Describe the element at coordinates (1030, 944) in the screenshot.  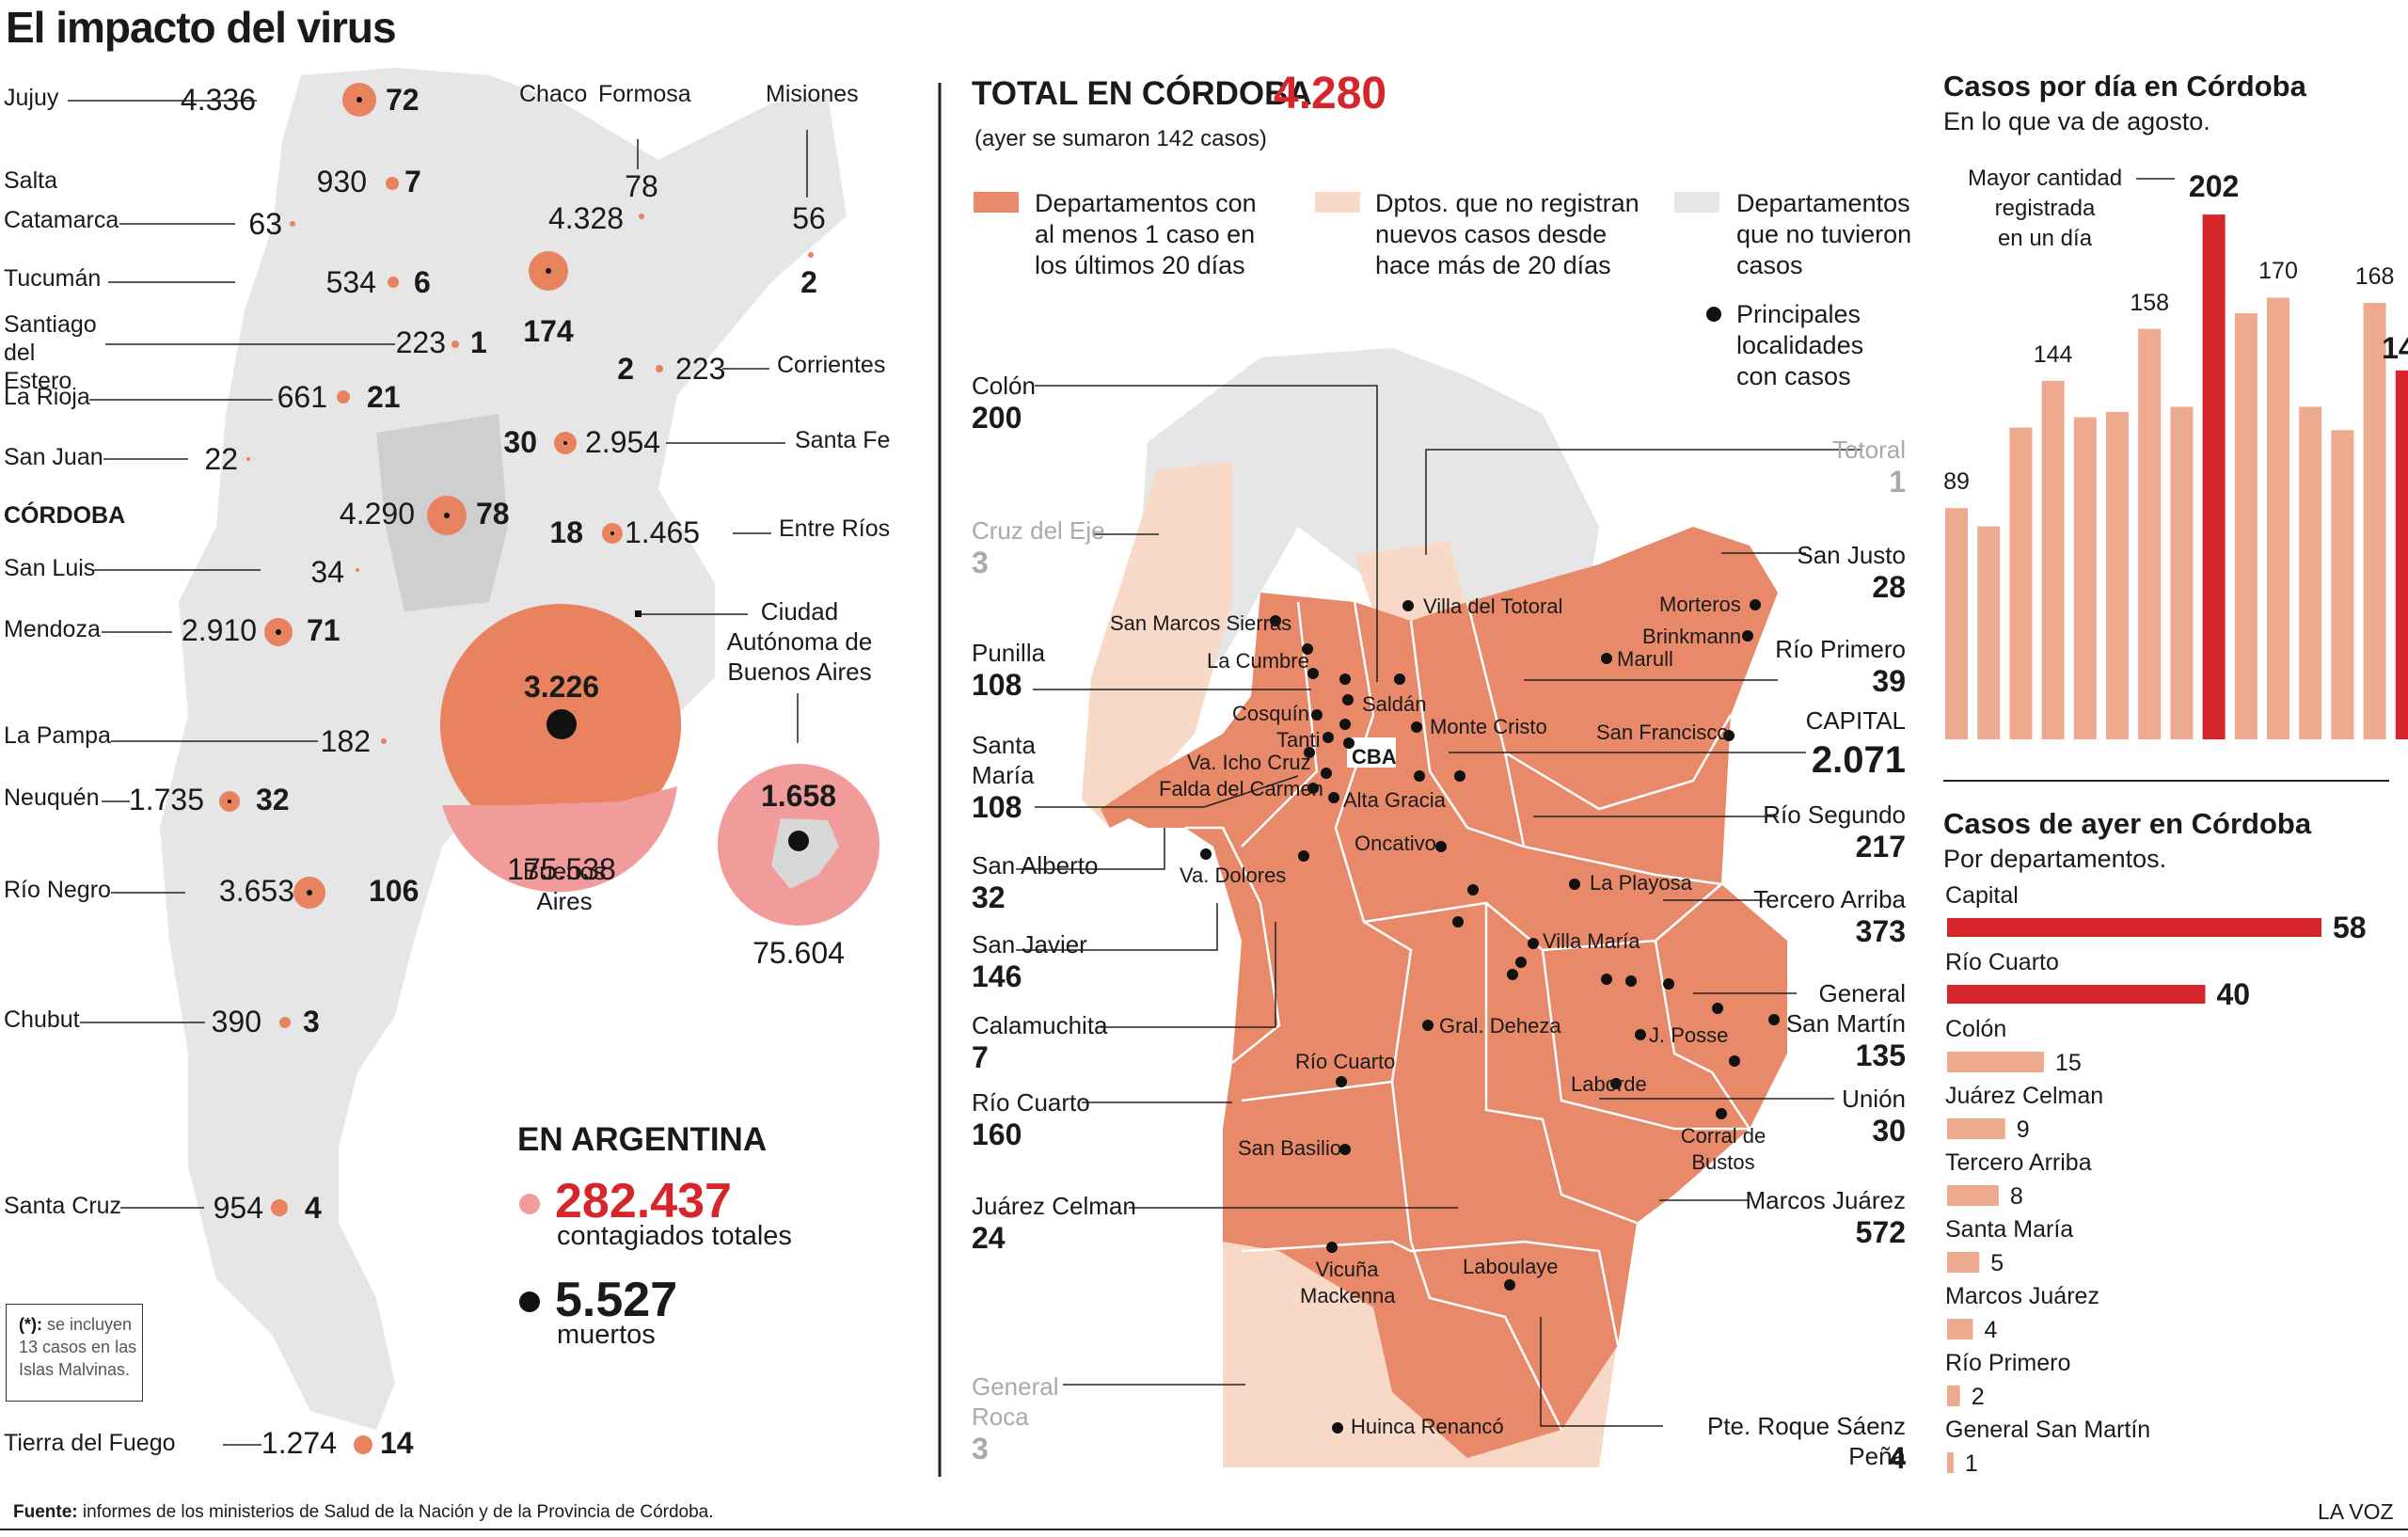
I see `department-name: San Javier` at that location.